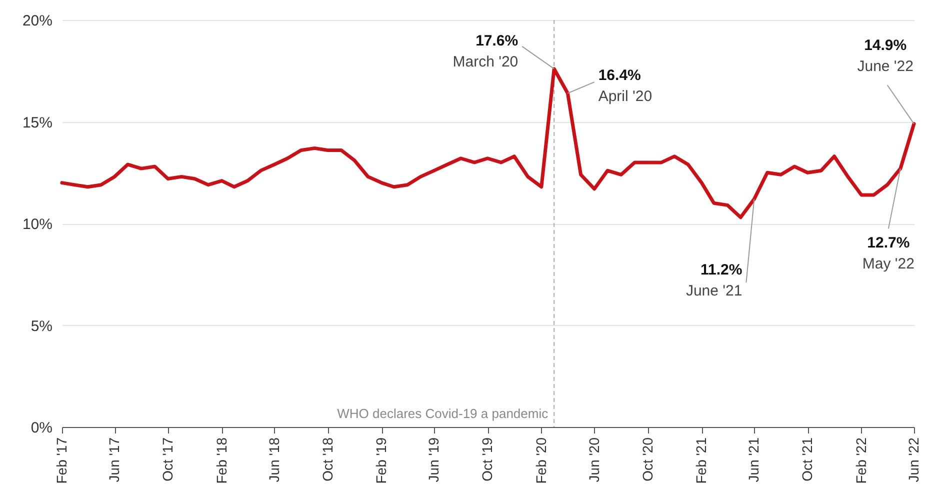  I want to click on x-tick-label: Jun '22, so click(914, 459).